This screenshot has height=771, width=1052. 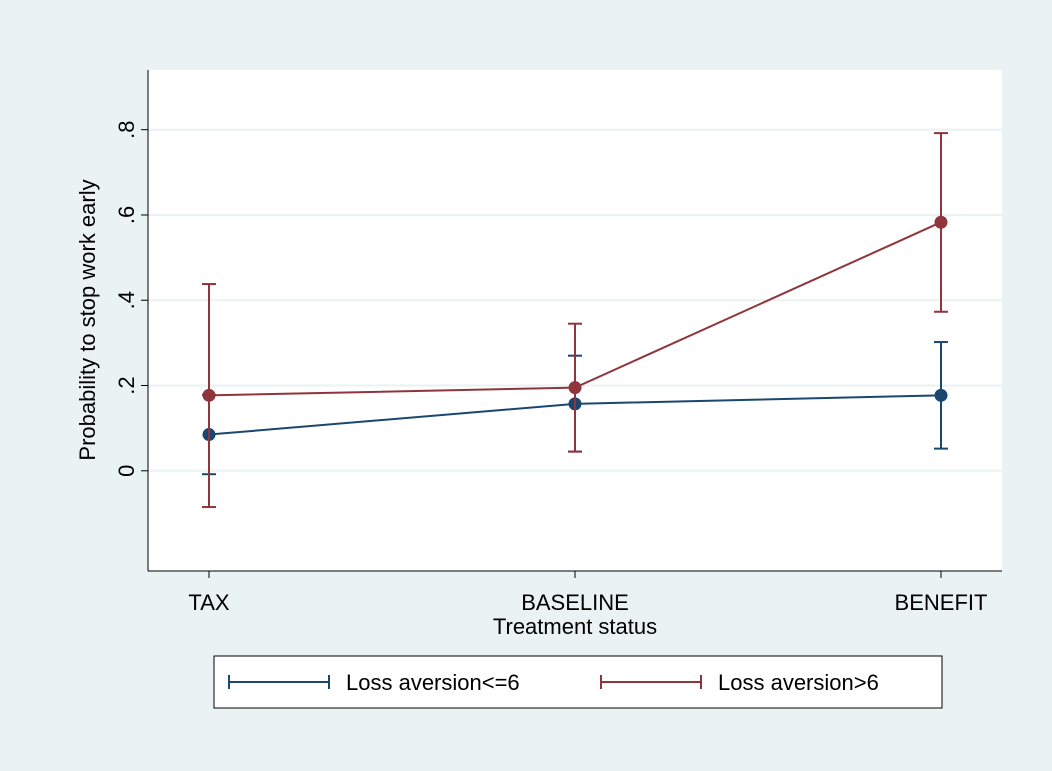 What do you see at coordinates (126, 300) in the screenshot?
I see `y-tick-label: .4` at bounding box center [126, 300].